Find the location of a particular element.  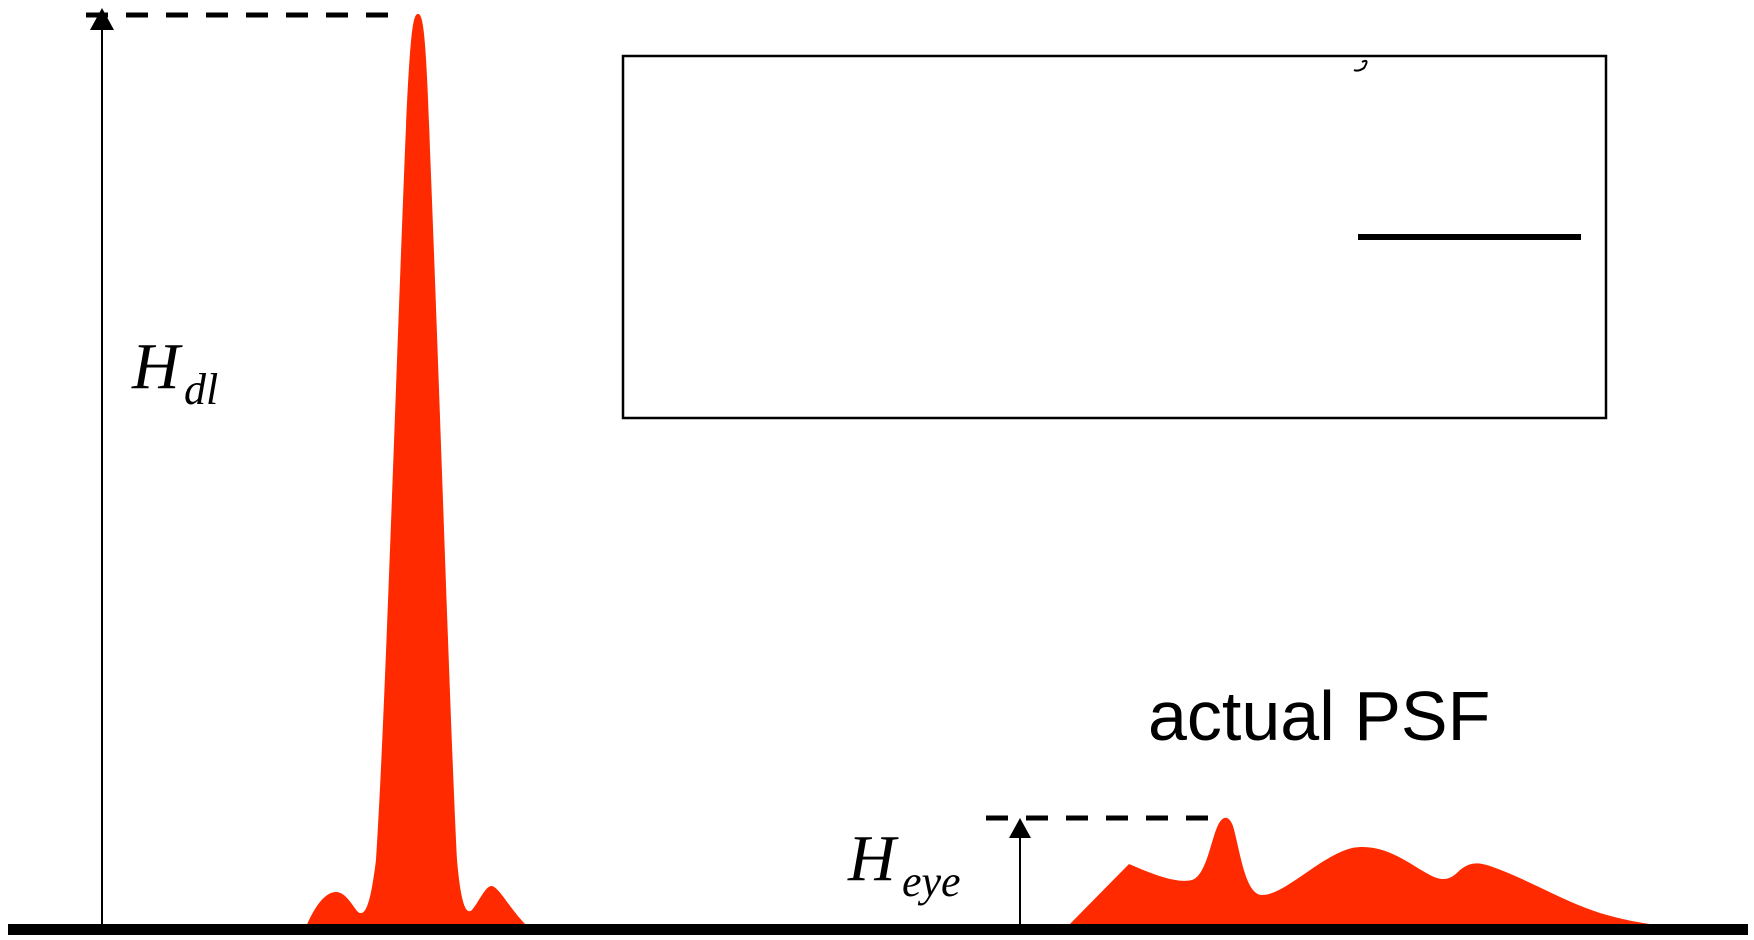

hdl-label-subscript: dl is located at coordinates (201, 389).